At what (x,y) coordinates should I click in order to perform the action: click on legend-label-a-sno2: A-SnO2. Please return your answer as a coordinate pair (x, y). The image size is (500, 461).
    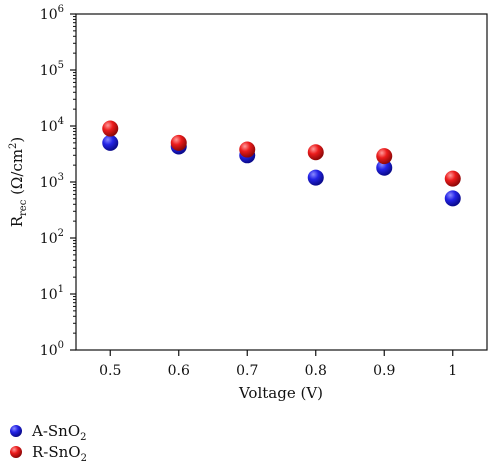
    Looking at the image, I should click on (59, 432).